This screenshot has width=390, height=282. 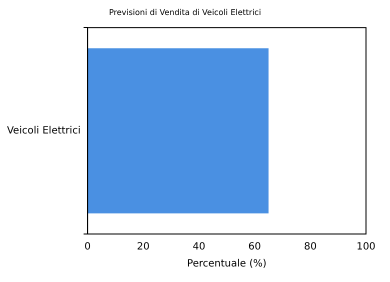 What do you see at coordinates (255, 247) in the screenshot?
I see `x-tick-label: 60` at bounding box center [255, 247].